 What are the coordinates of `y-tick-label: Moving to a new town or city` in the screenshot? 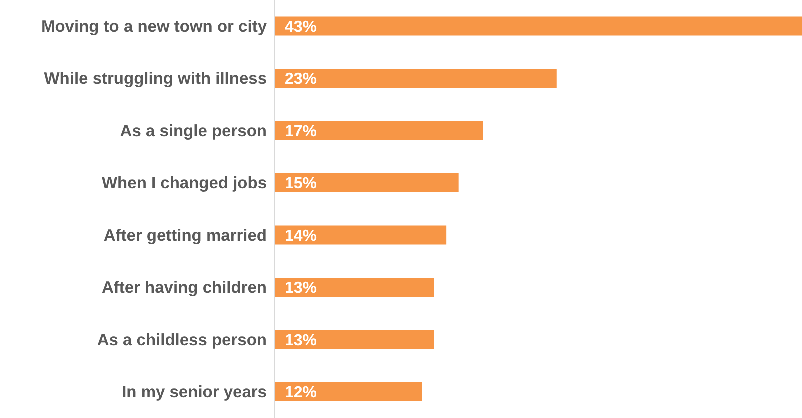 It's located at (154, 27).